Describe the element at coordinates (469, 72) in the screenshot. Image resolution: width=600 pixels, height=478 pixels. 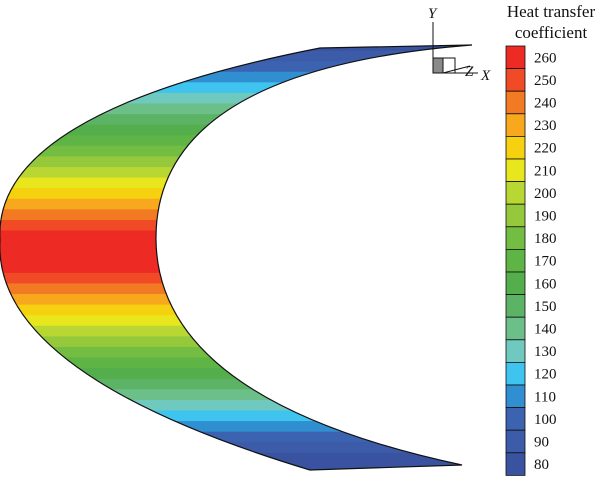
I see `z-axis-label: Z` at that location.